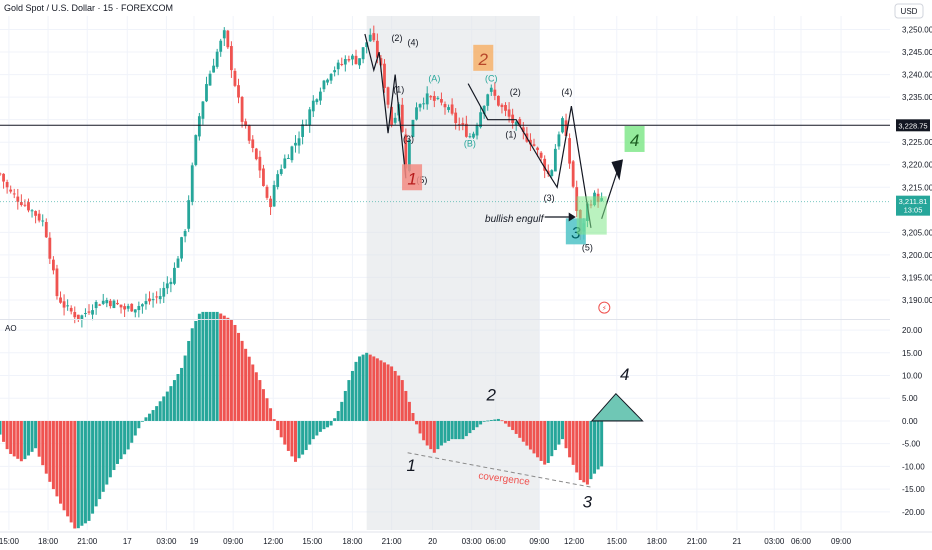 The height and width of the screenshot is (550, 932). I want to click on wave-line, so click(529, 155).